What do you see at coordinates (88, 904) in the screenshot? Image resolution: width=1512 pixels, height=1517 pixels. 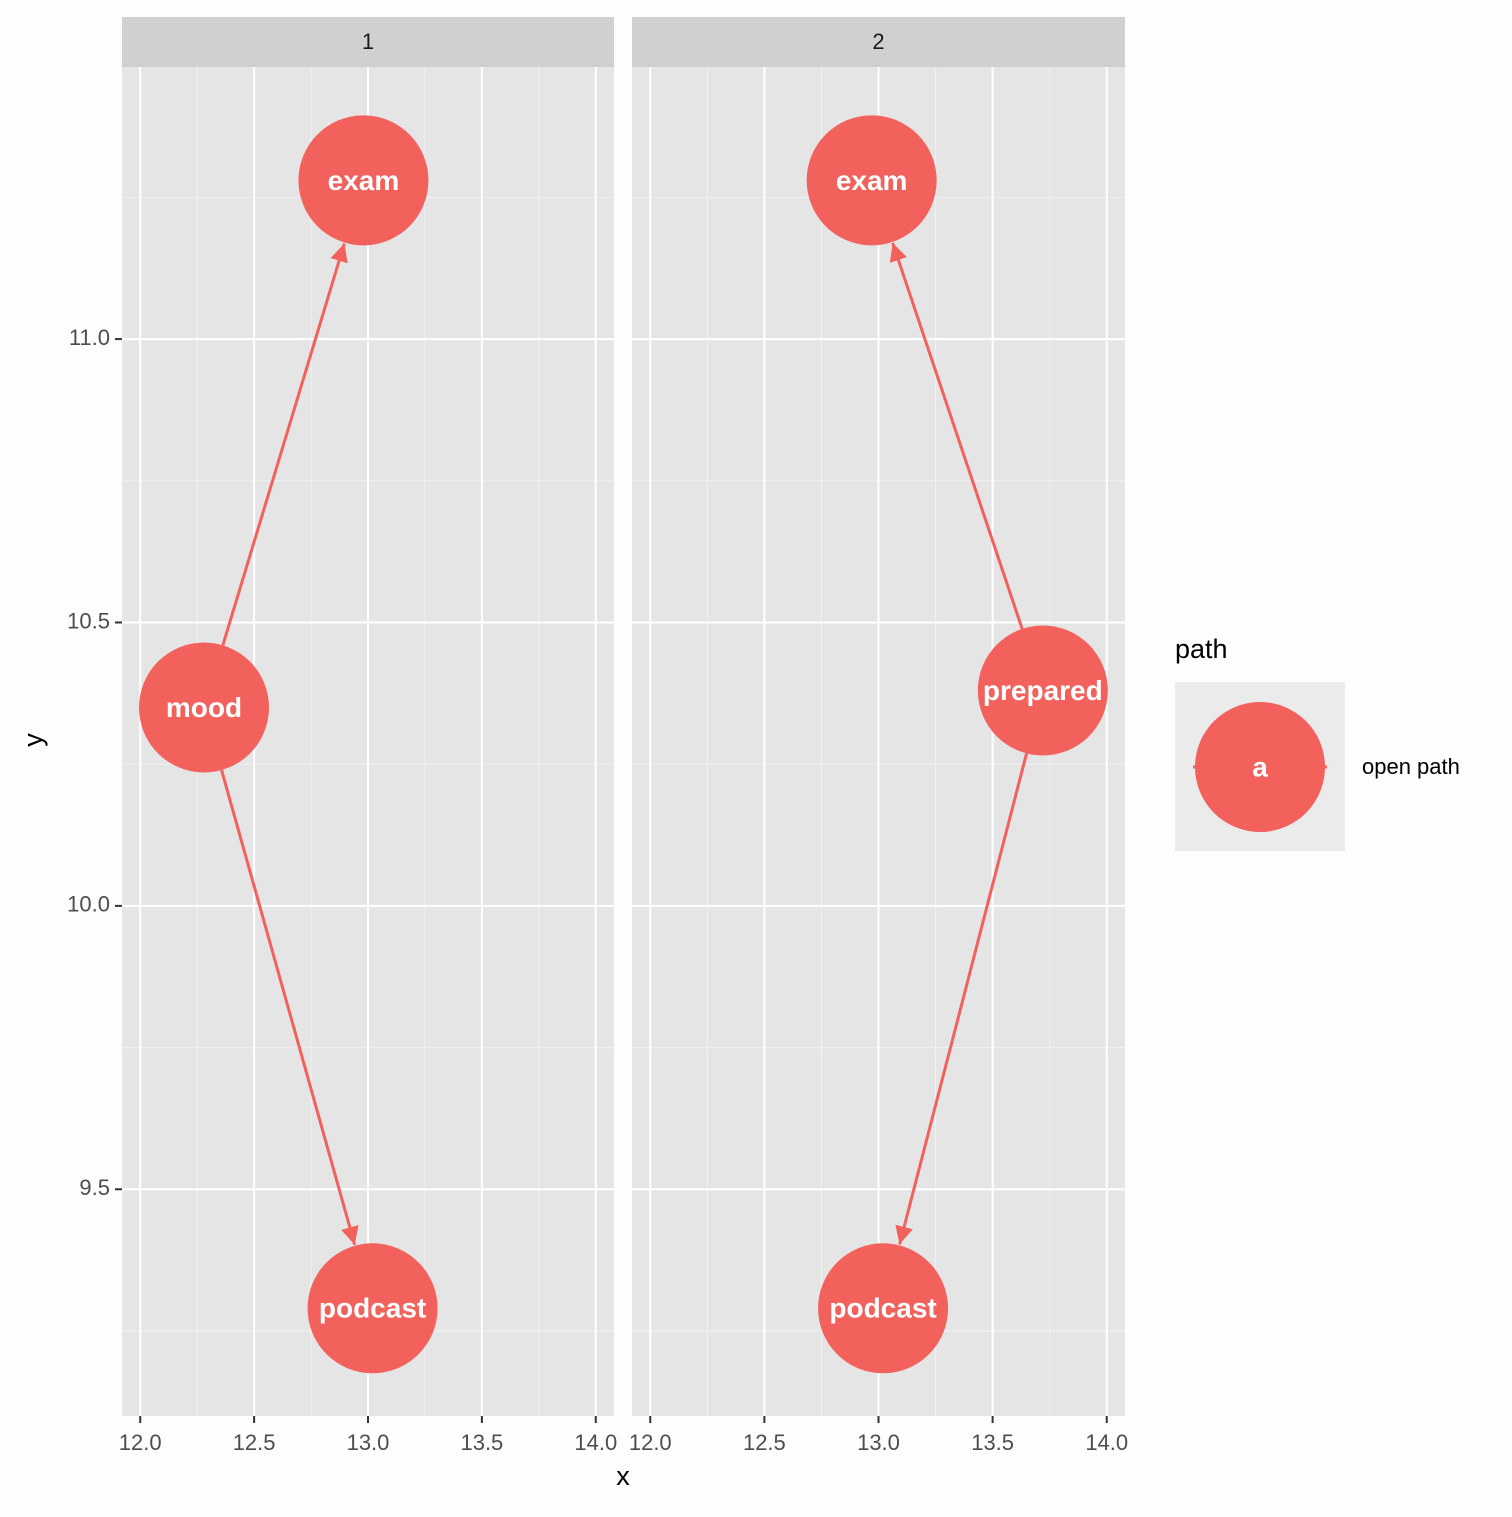 I see `y-tick-label: 10.0` at bounding box center [88, 904].